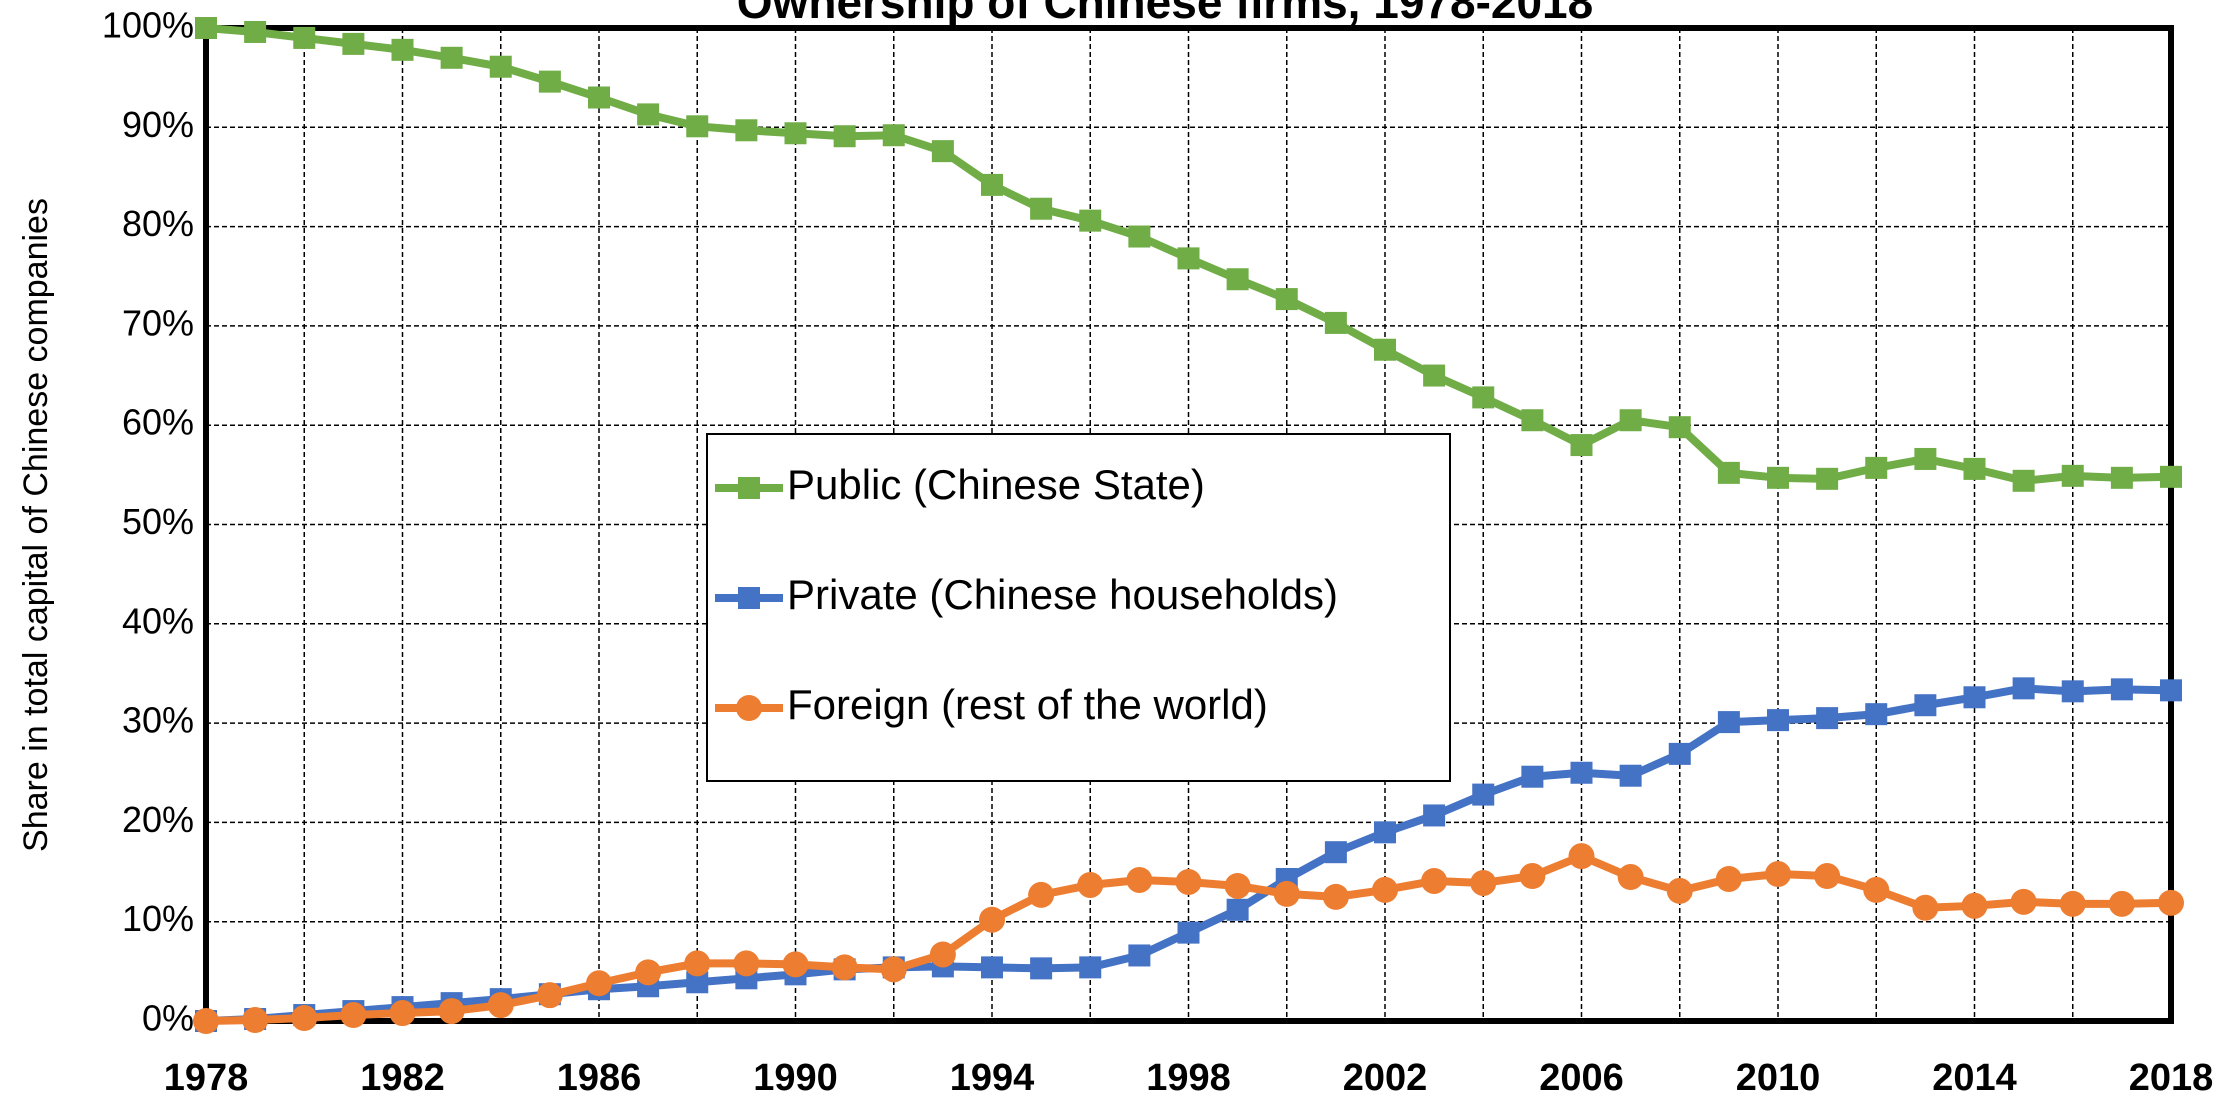 The width and height of the screenshot is (2229, 1100). What do you see at coordinates (158, 521) in the screenshot?
I see `y-tick-label: 50%` at bounding box center [158, 521].